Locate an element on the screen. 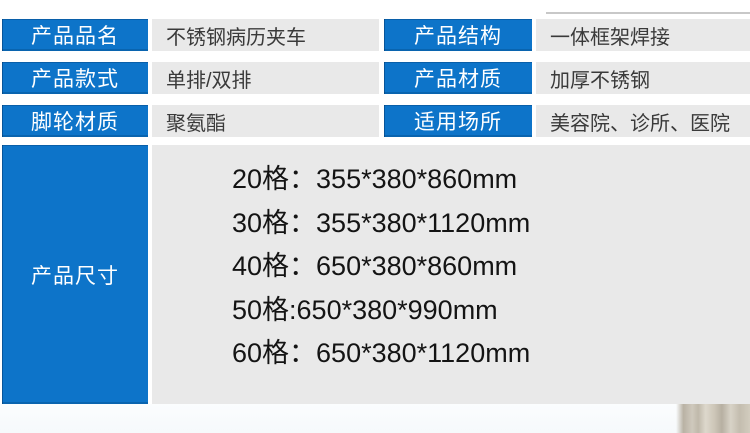 Image resolution: width=750 pixels, height=433 pixels. spec-label-structure: 产品结构 is located at coordinates (458, 35).